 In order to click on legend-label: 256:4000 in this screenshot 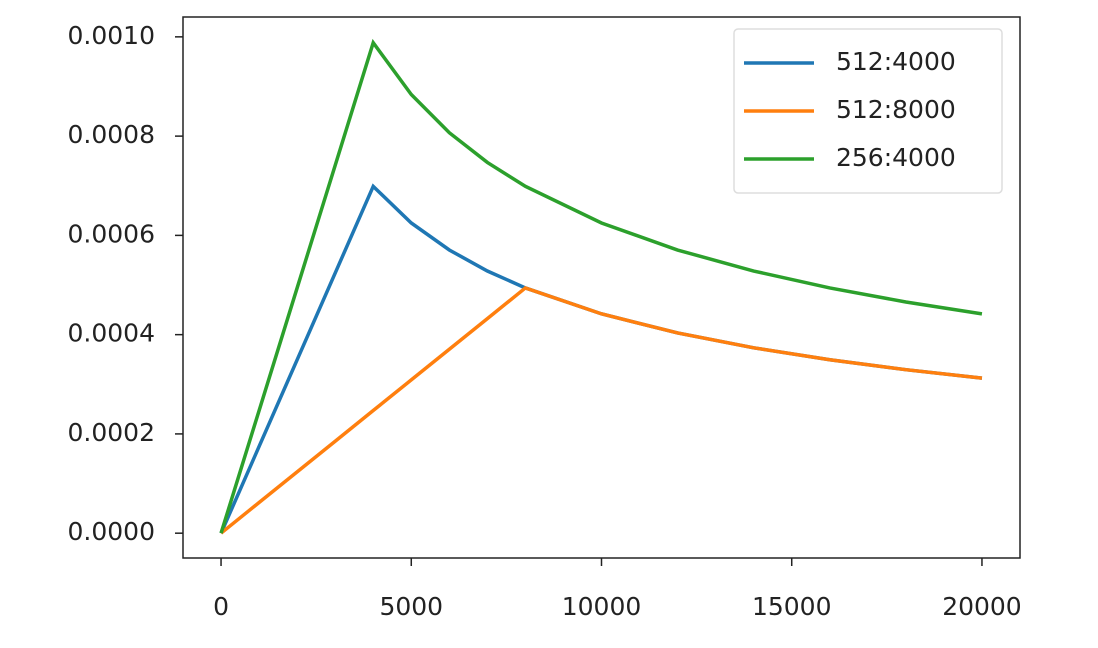, I will do `click(896, 157)`.